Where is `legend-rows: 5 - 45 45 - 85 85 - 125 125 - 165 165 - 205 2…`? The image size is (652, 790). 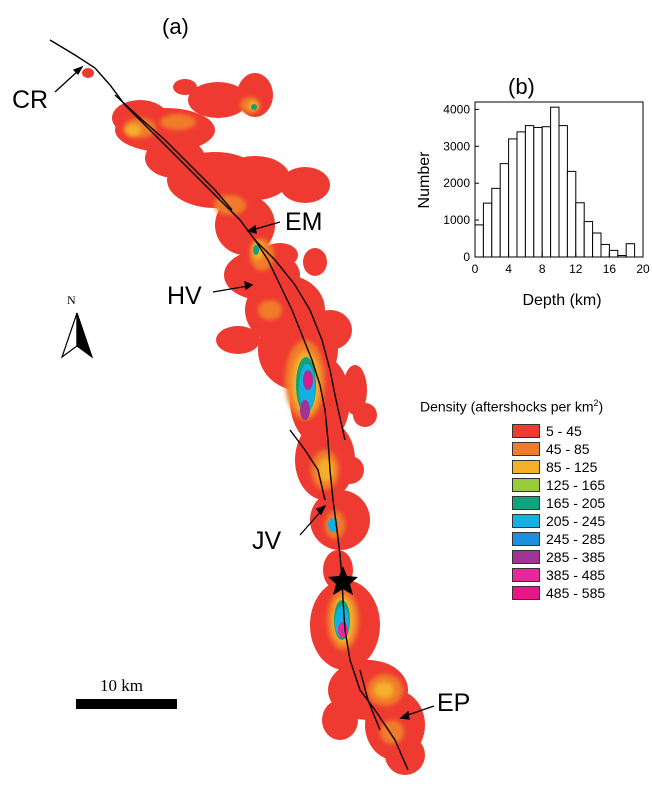
legend-rows: 5 - 45 45 - 85 85 - 125 125 - 165 165 - 205 2… is located at coordinates (558, 512).